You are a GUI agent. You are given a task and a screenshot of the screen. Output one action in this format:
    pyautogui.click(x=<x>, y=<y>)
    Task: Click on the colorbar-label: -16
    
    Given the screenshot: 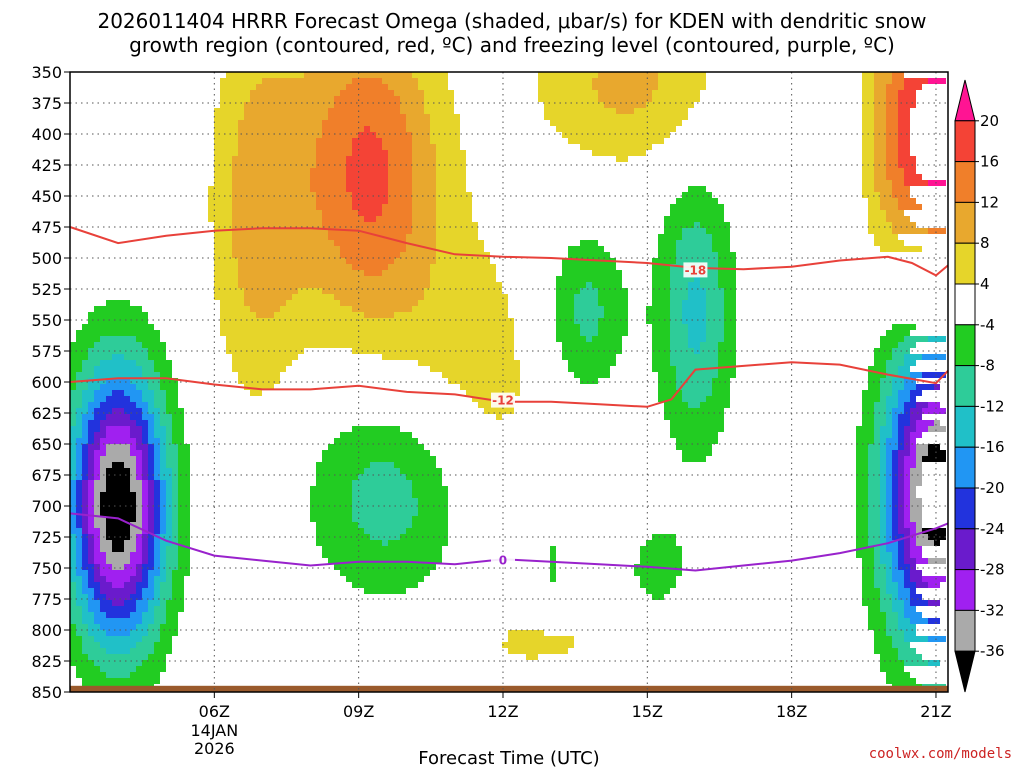 What is the action you would take?
    pyautogui.click(x=992, y=447)
    